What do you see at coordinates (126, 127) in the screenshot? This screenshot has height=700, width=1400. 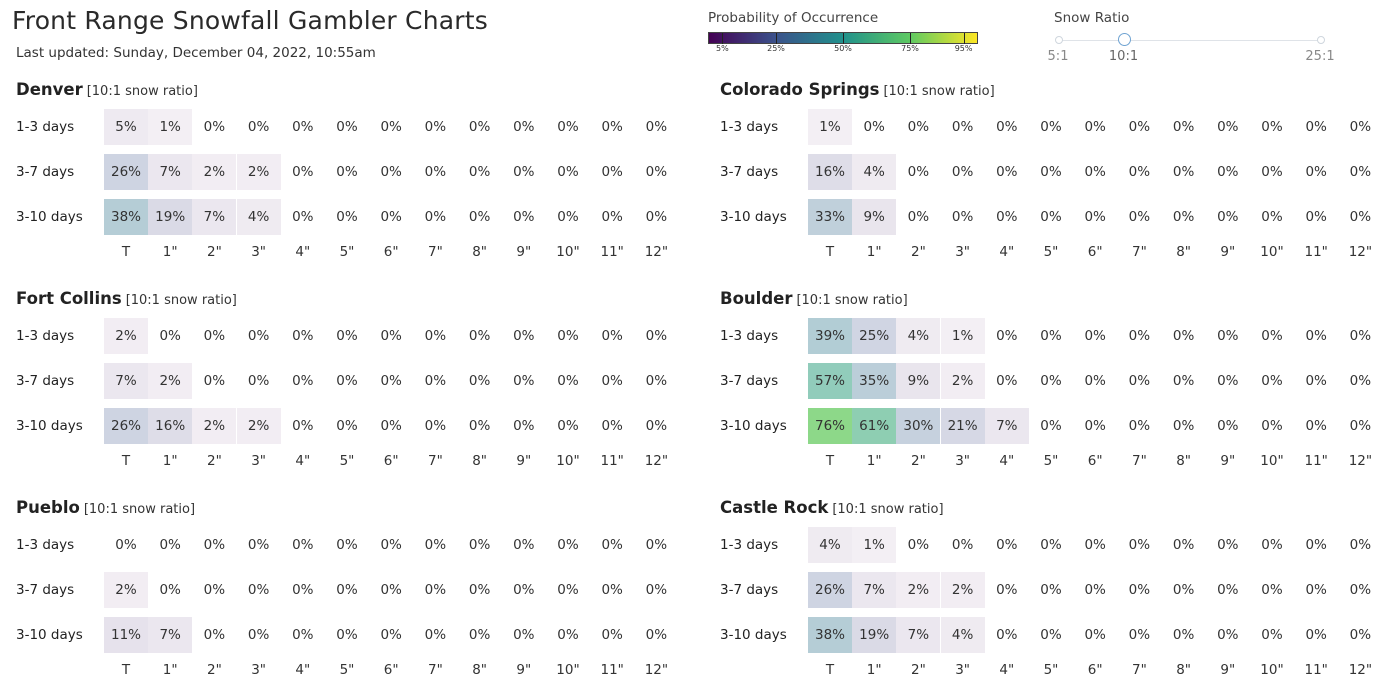 I see `heatmap-cell: 5%` at bounding box center [126, 127].